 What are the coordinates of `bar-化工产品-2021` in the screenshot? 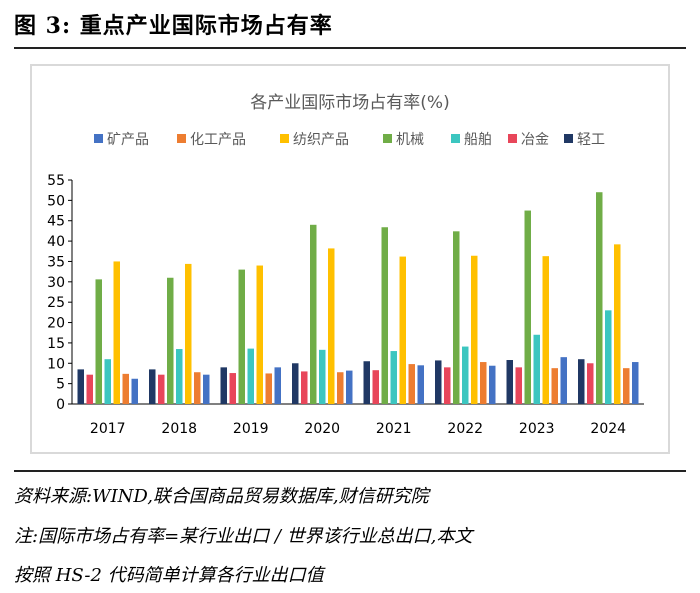 It's located at (411, 384).